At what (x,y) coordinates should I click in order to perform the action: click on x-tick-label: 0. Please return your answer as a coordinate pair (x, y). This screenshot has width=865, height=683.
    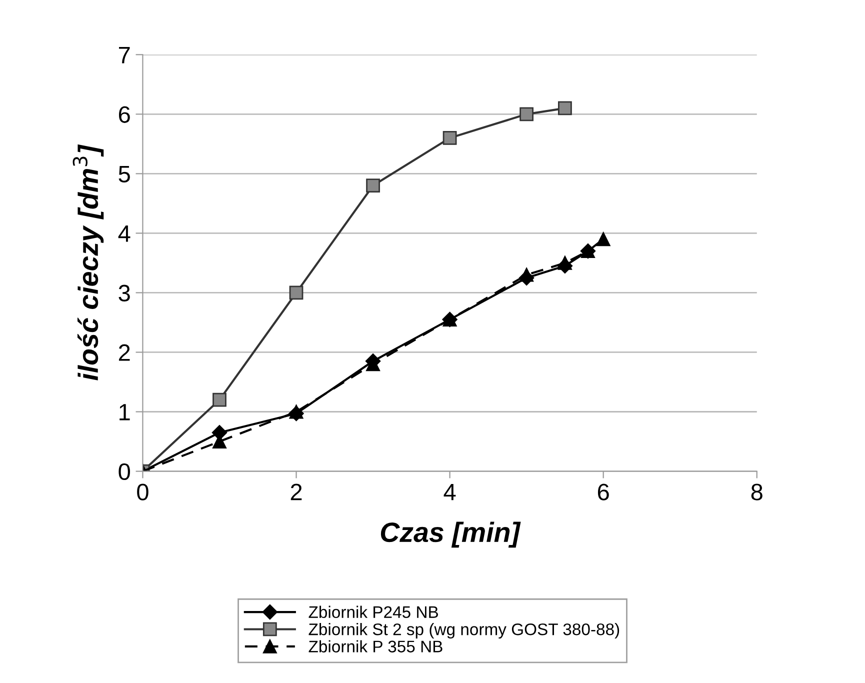
    Looking at the image, I should click on (142, 492).